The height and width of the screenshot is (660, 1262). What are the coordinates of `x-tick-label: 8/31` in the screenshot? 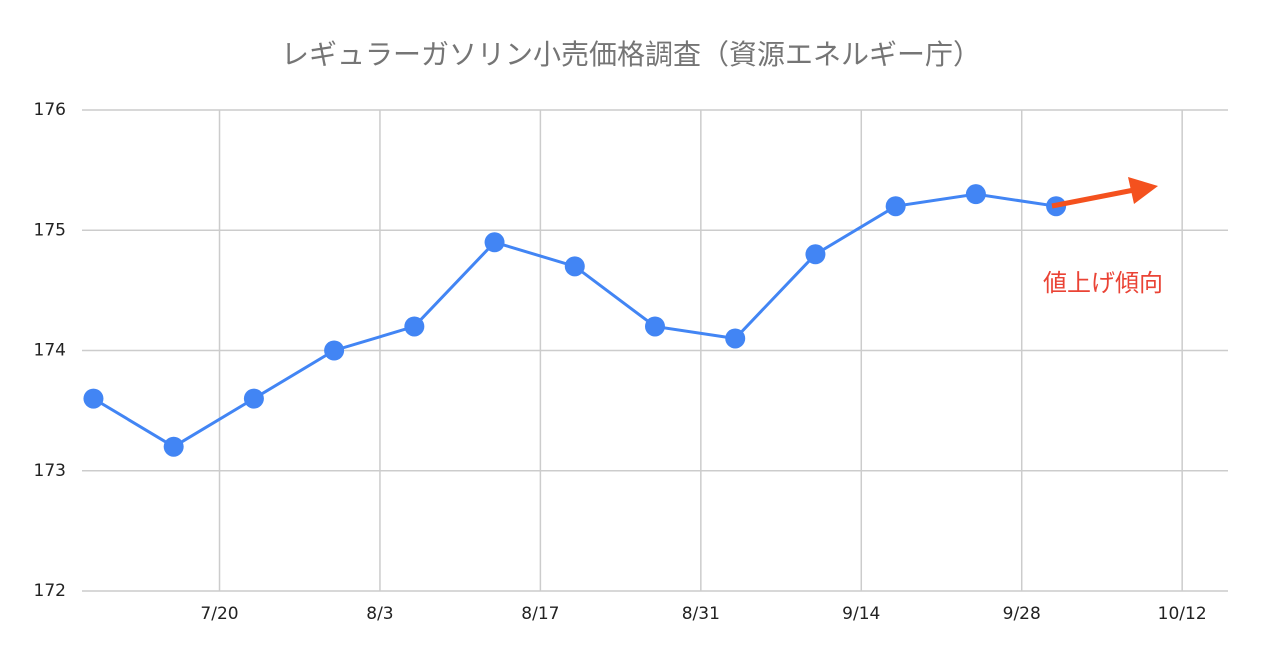 It's located at (701, 614).